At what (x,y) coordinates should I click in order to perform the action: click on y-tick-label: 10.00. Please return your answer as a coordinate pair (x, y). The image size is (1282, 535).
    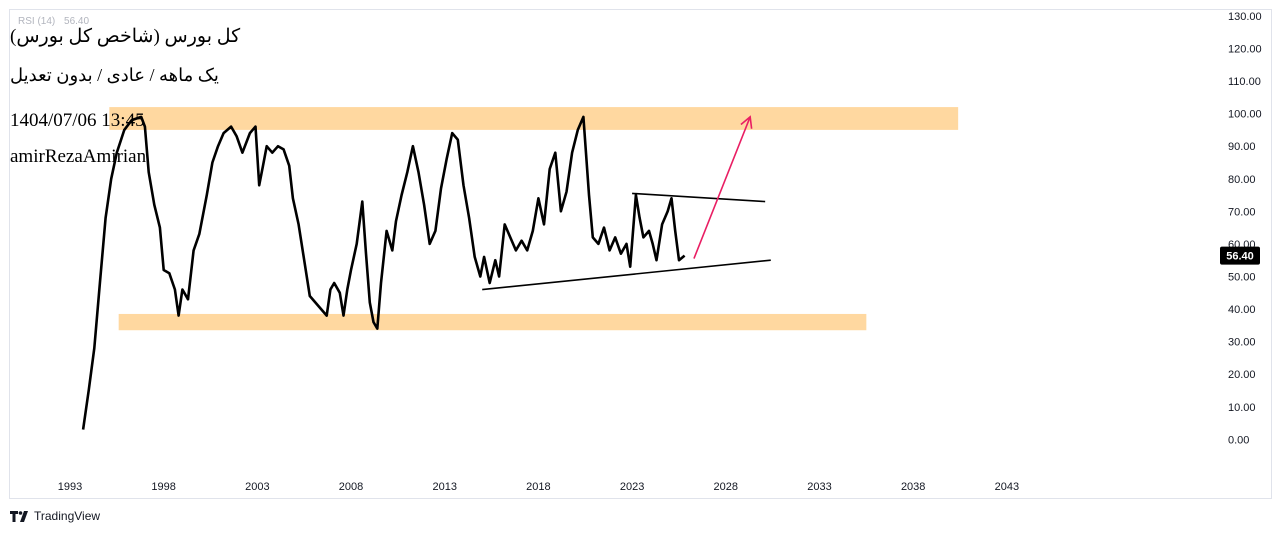
    Looking at the image, I should click on (1242, 408).